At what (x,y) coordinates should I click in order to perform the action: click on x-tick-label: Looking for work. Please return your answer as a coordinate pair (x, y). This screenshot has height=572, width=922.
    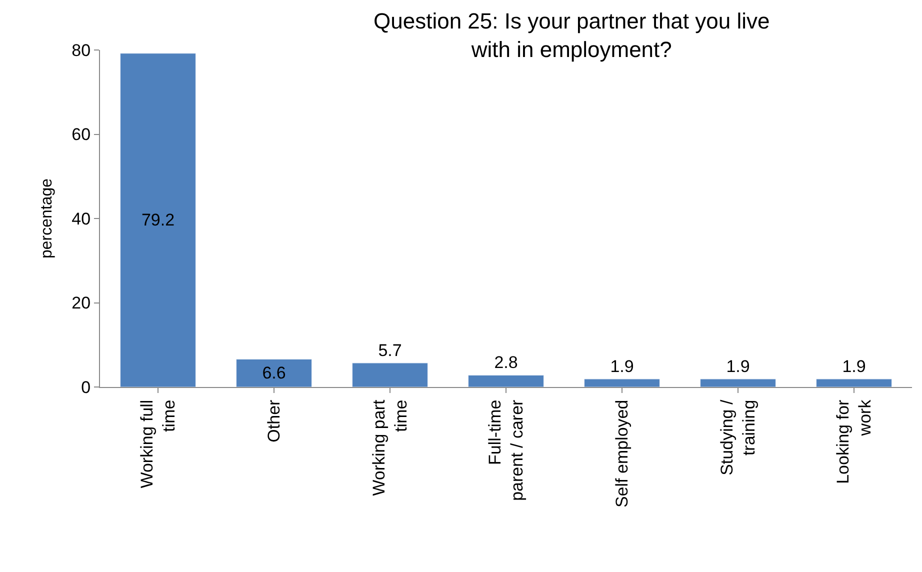
    Looking at the image, I should click on (854, 441).